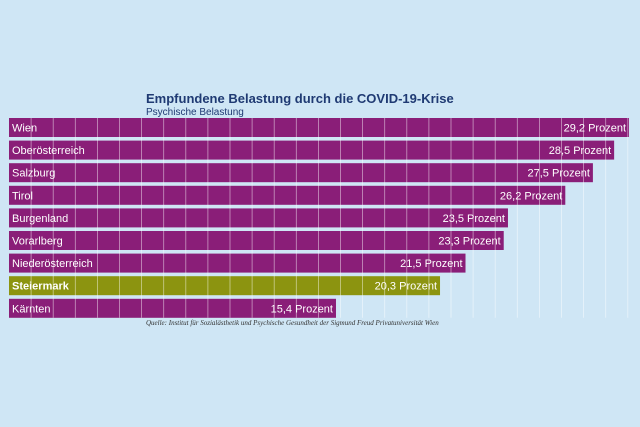  What do you see at coordinates (301, 173) in the screenshot?
I see `bar-salzburg` at bounding box center [301, 173].